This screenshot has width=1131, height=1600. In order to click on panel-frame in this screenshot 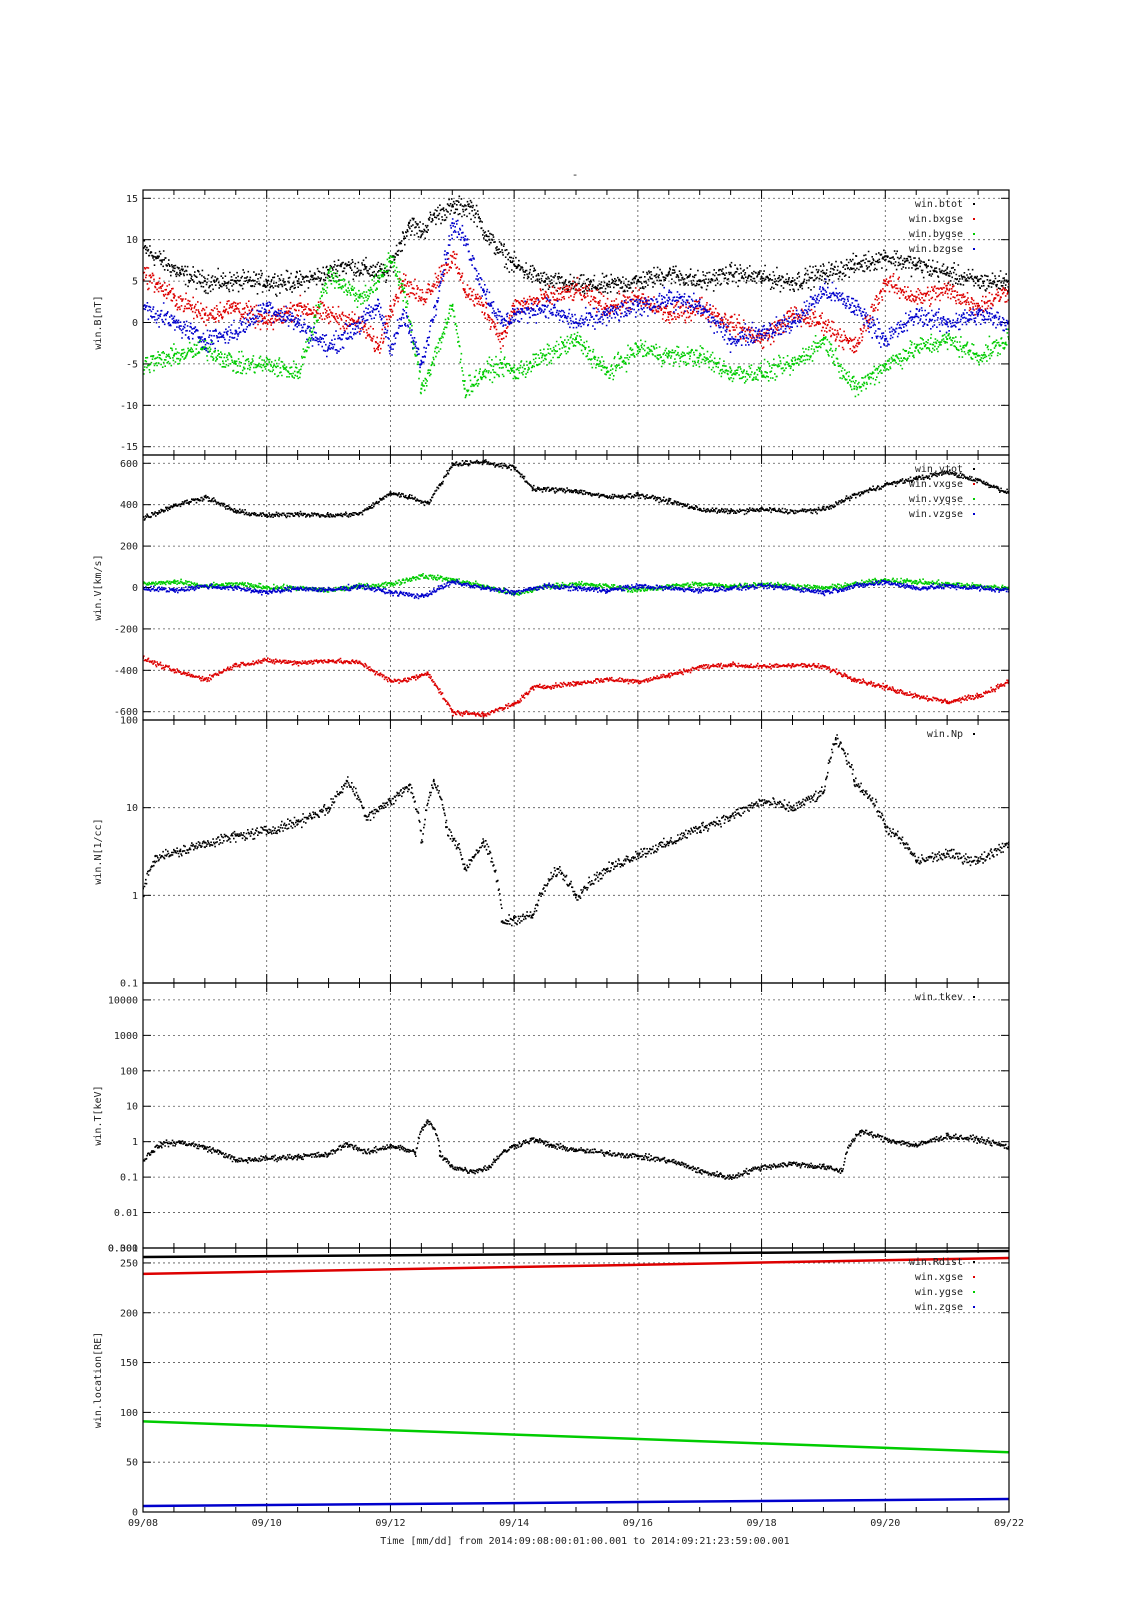, I will do `click(576, 1380)`.